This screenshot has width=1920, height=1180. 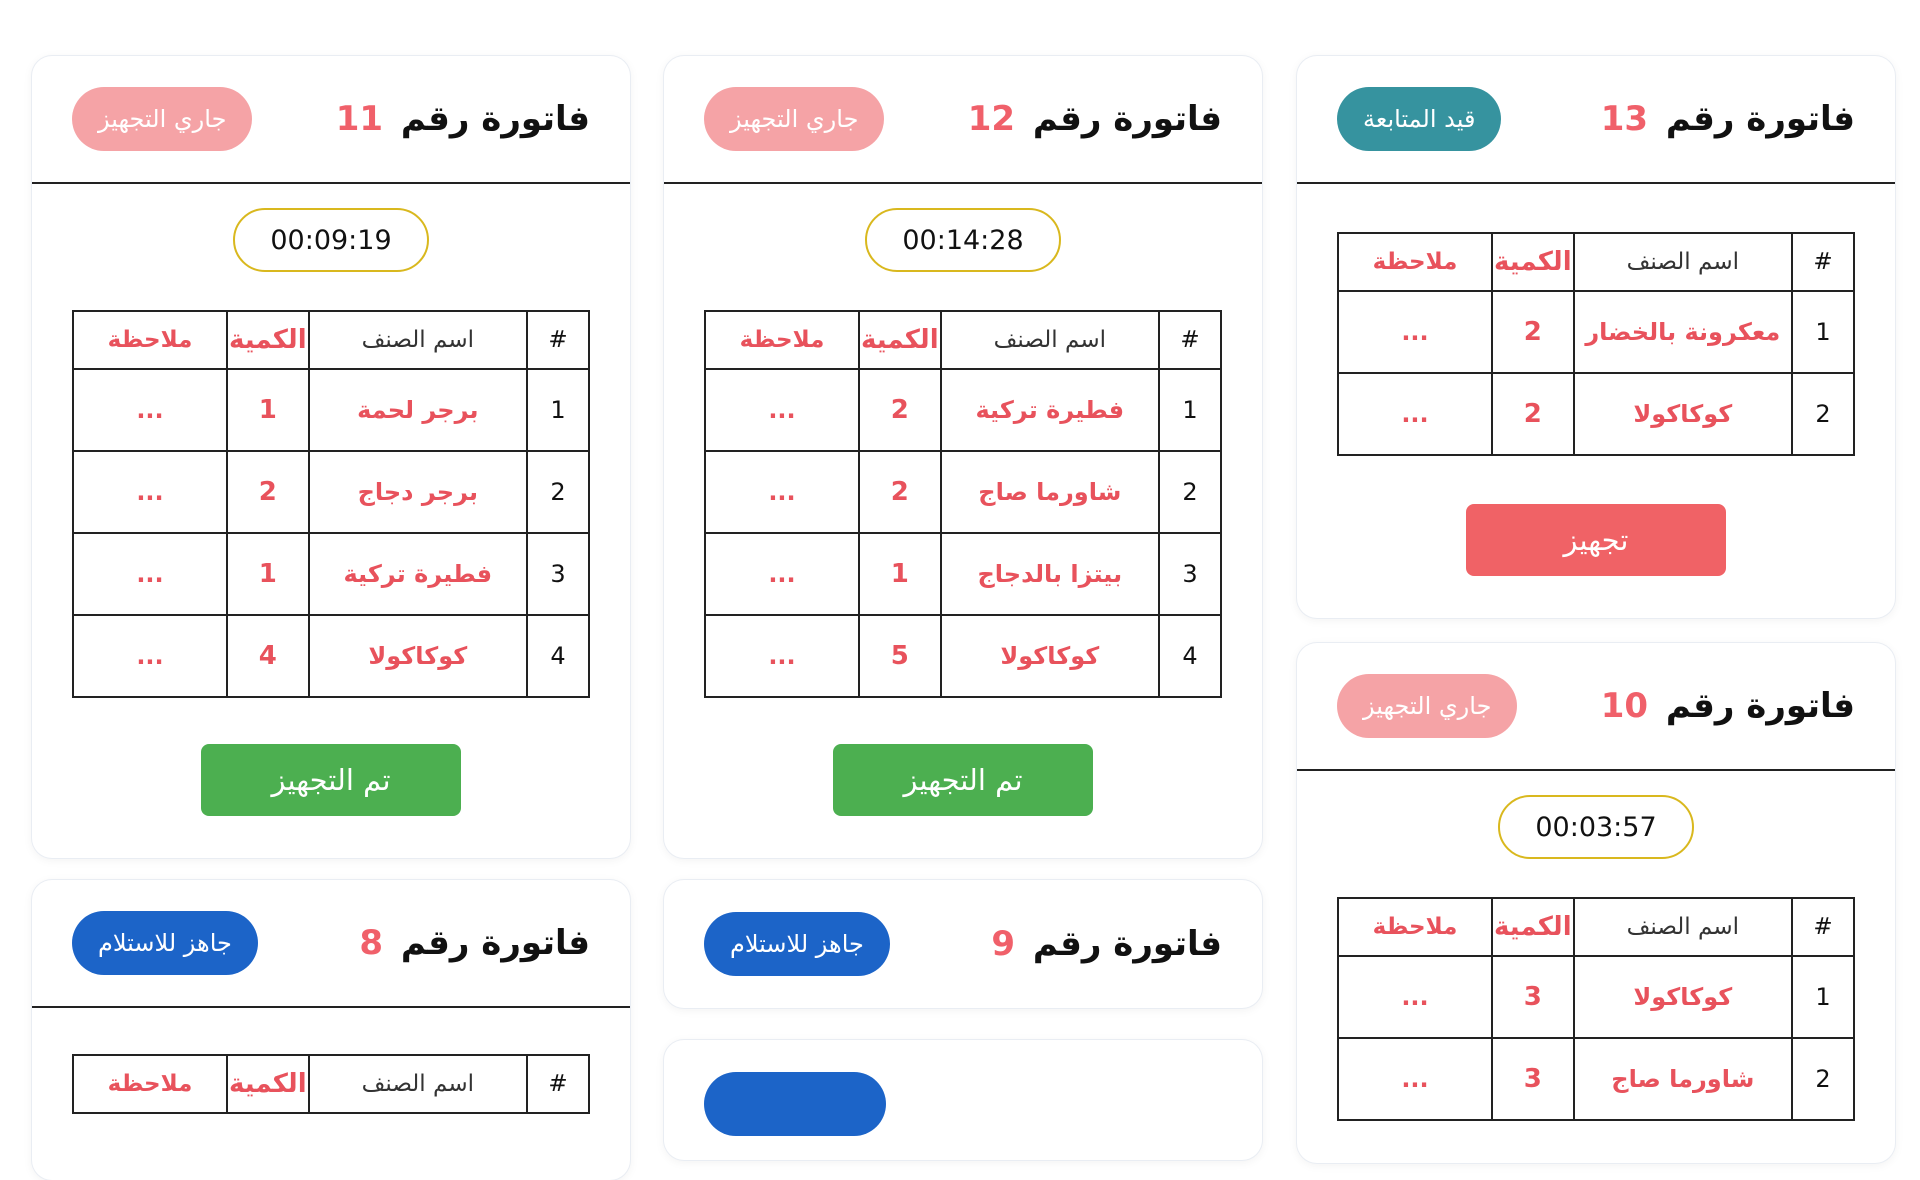 I want to click on item-name: بيتزا بالدجاج, so click(x=1050, y=574).